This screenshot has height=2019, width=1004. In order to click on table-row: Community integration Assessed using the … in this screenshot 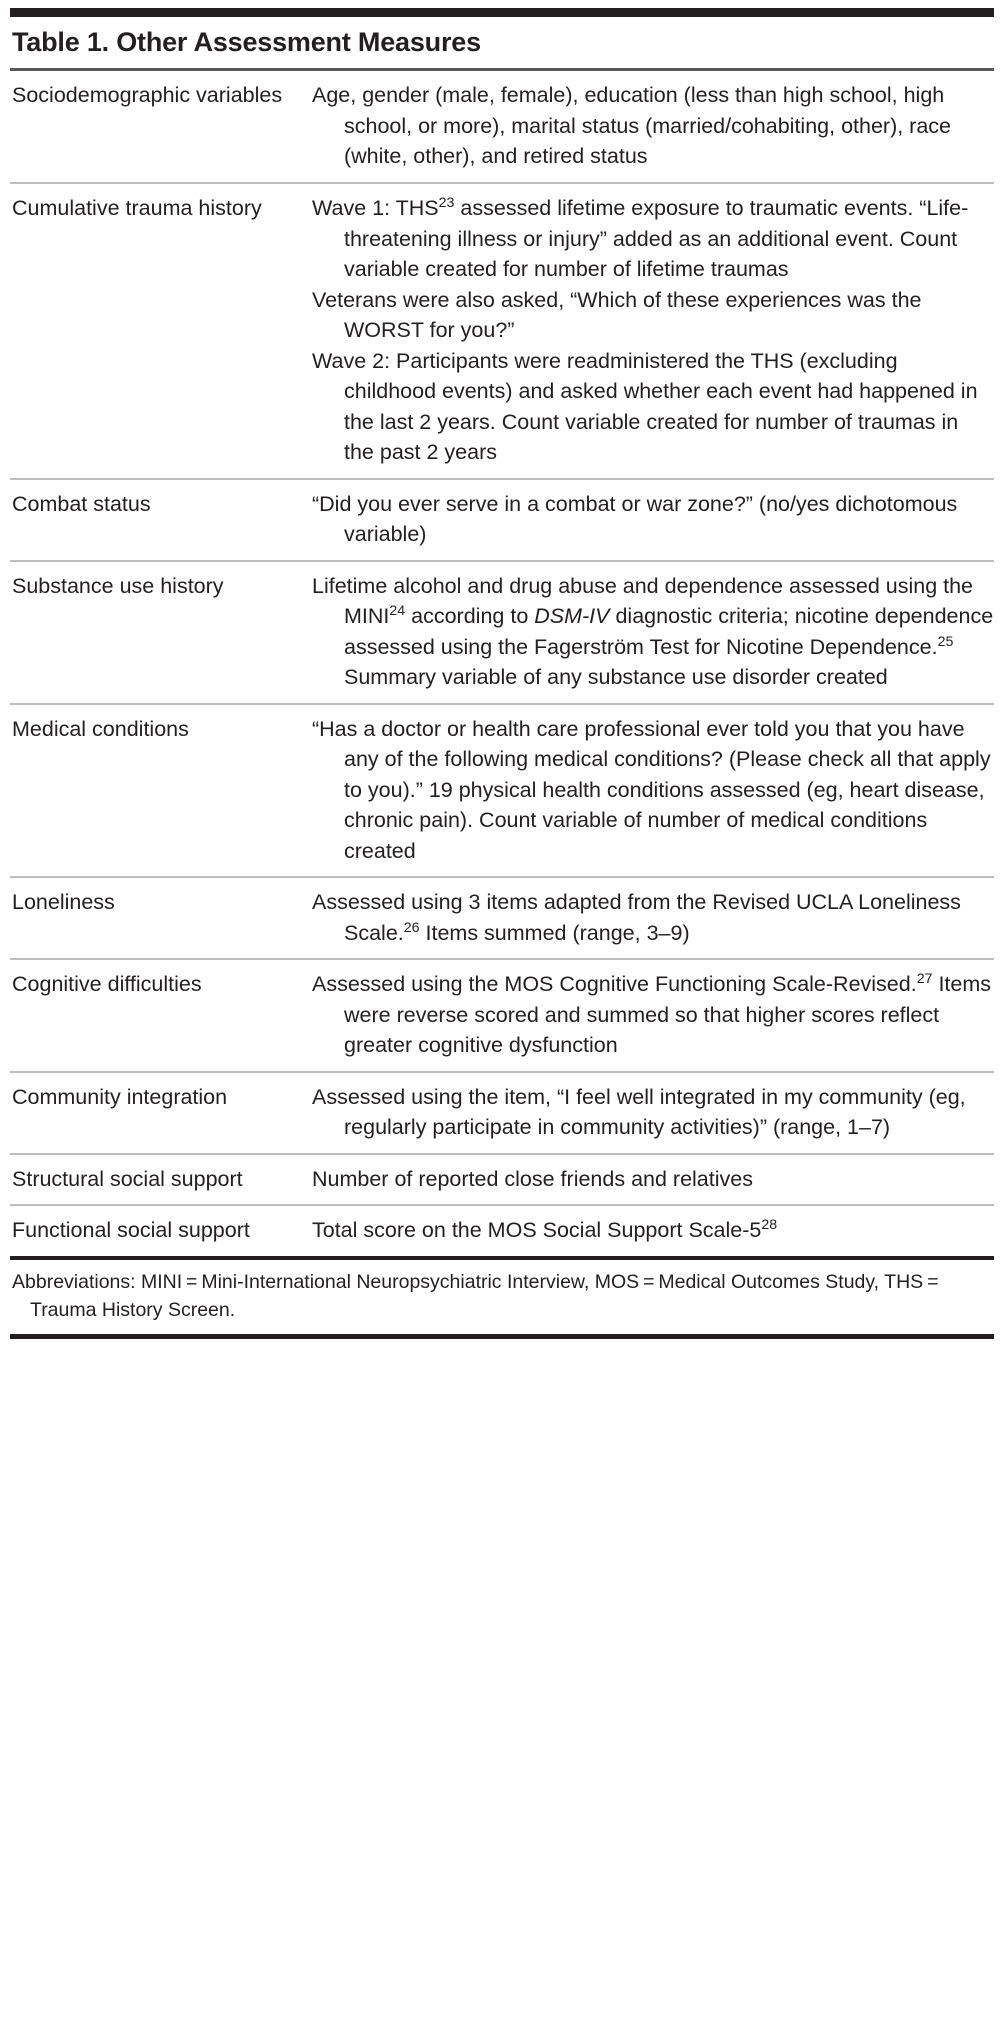, I will do `click(502, 1113)`.